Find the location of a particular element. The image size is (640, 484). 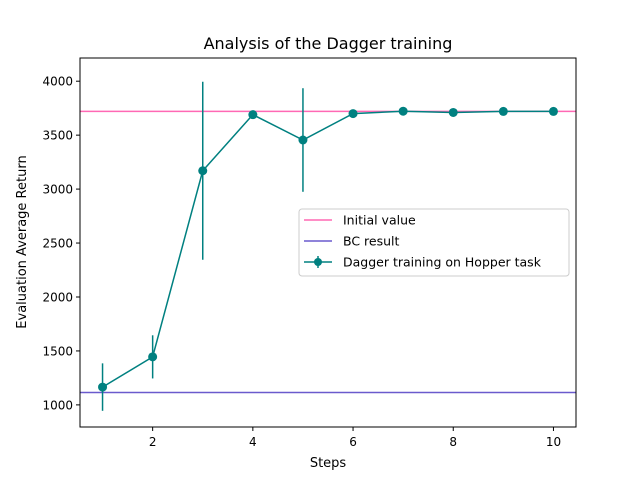

x-tick-label: 10 is located at coordinates (553, 442).